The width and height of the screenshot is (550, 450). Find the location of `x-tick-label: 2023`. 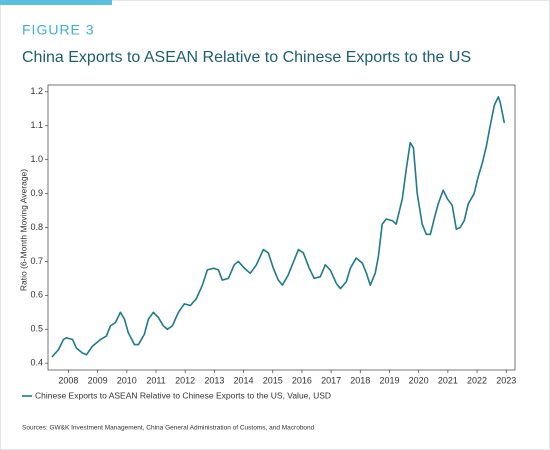

x-tick-label: 2023 is located at coordinates (506, 380).